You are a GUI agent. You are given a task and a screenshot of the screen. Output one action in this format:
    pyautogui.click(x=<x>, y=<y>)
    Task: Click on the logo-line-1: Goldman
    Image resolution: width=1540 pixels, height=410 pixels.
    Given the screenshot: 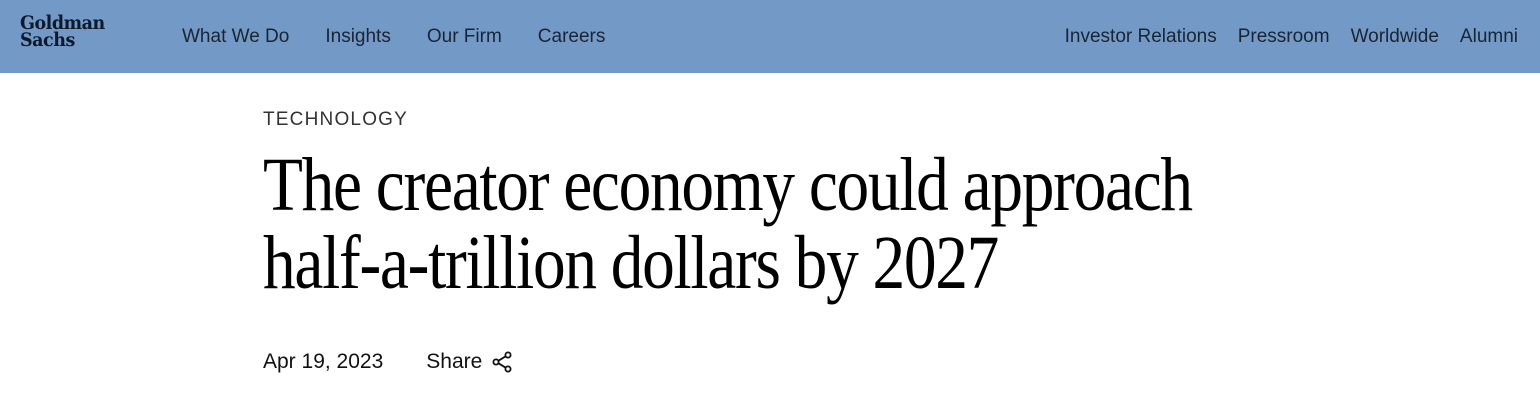 What is the action you would take?
    pyautogui.click(x=62, y=23)
    